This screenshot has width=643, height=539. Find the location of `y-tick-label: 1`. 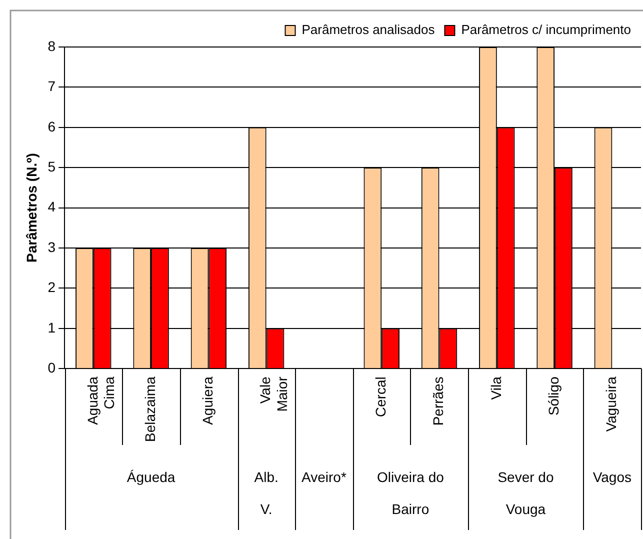

y-tick-label: 1 is located at coordinates (52, 327).